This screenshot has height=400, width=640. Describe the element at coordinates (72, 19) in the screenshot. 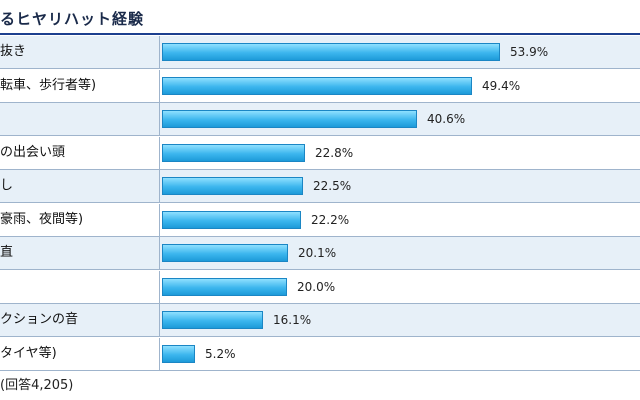

I see `chart-title: るヒヤリハット経験` at that location.